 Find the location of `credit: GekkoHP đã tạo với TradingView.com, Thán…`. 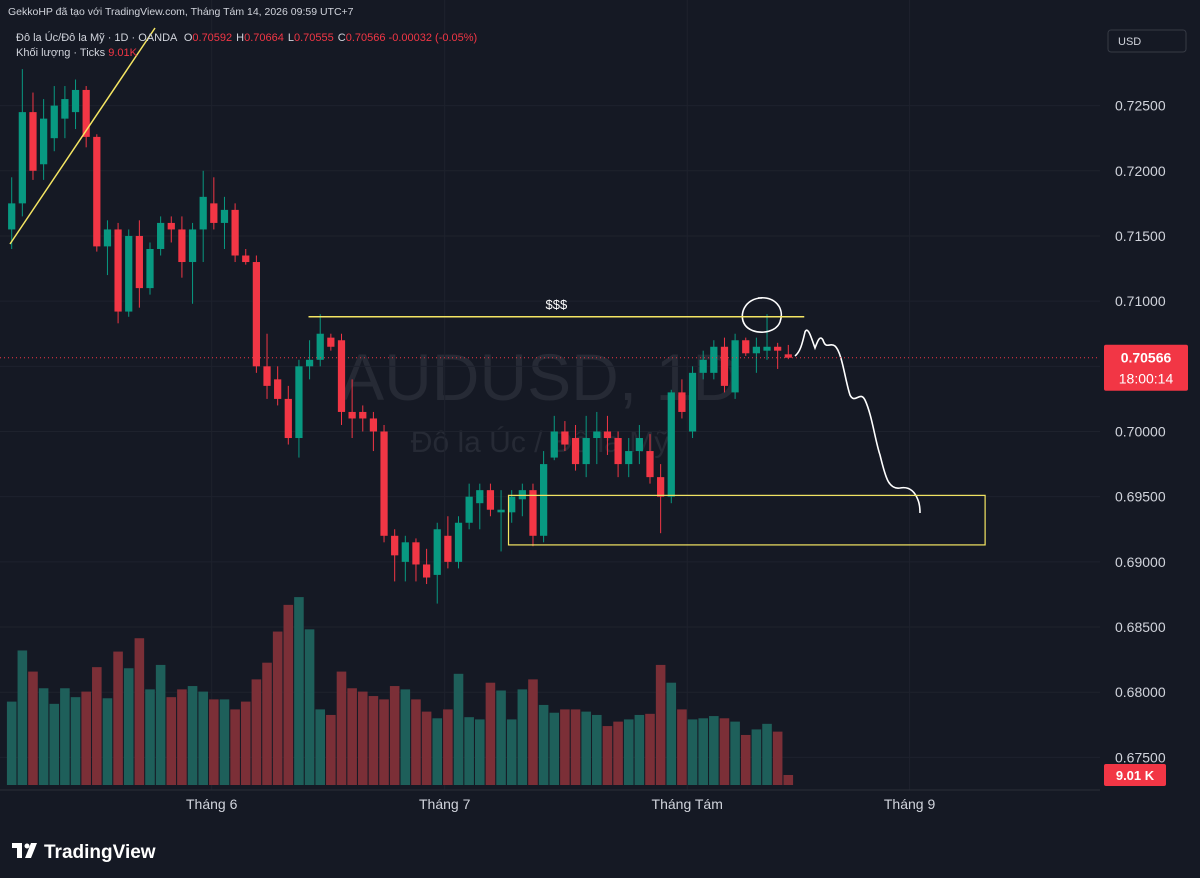

credit: GekkoHP đã tạo với TradingView.com, Thán… is located at coordinates (181, 12).